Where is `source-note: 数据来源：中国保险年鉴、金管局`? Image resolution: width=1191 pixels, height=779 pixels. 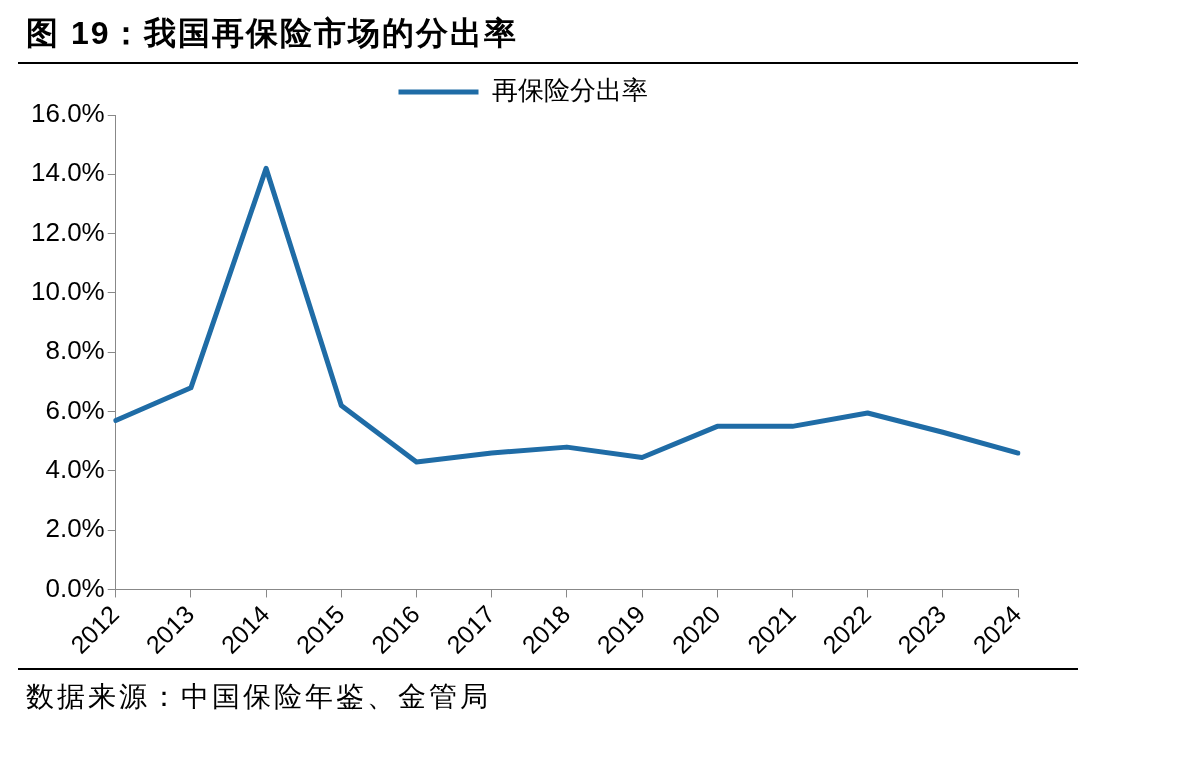 source-note: 数据来源：中国保险年鉴、金管局 is located at coordinates (258, 697).